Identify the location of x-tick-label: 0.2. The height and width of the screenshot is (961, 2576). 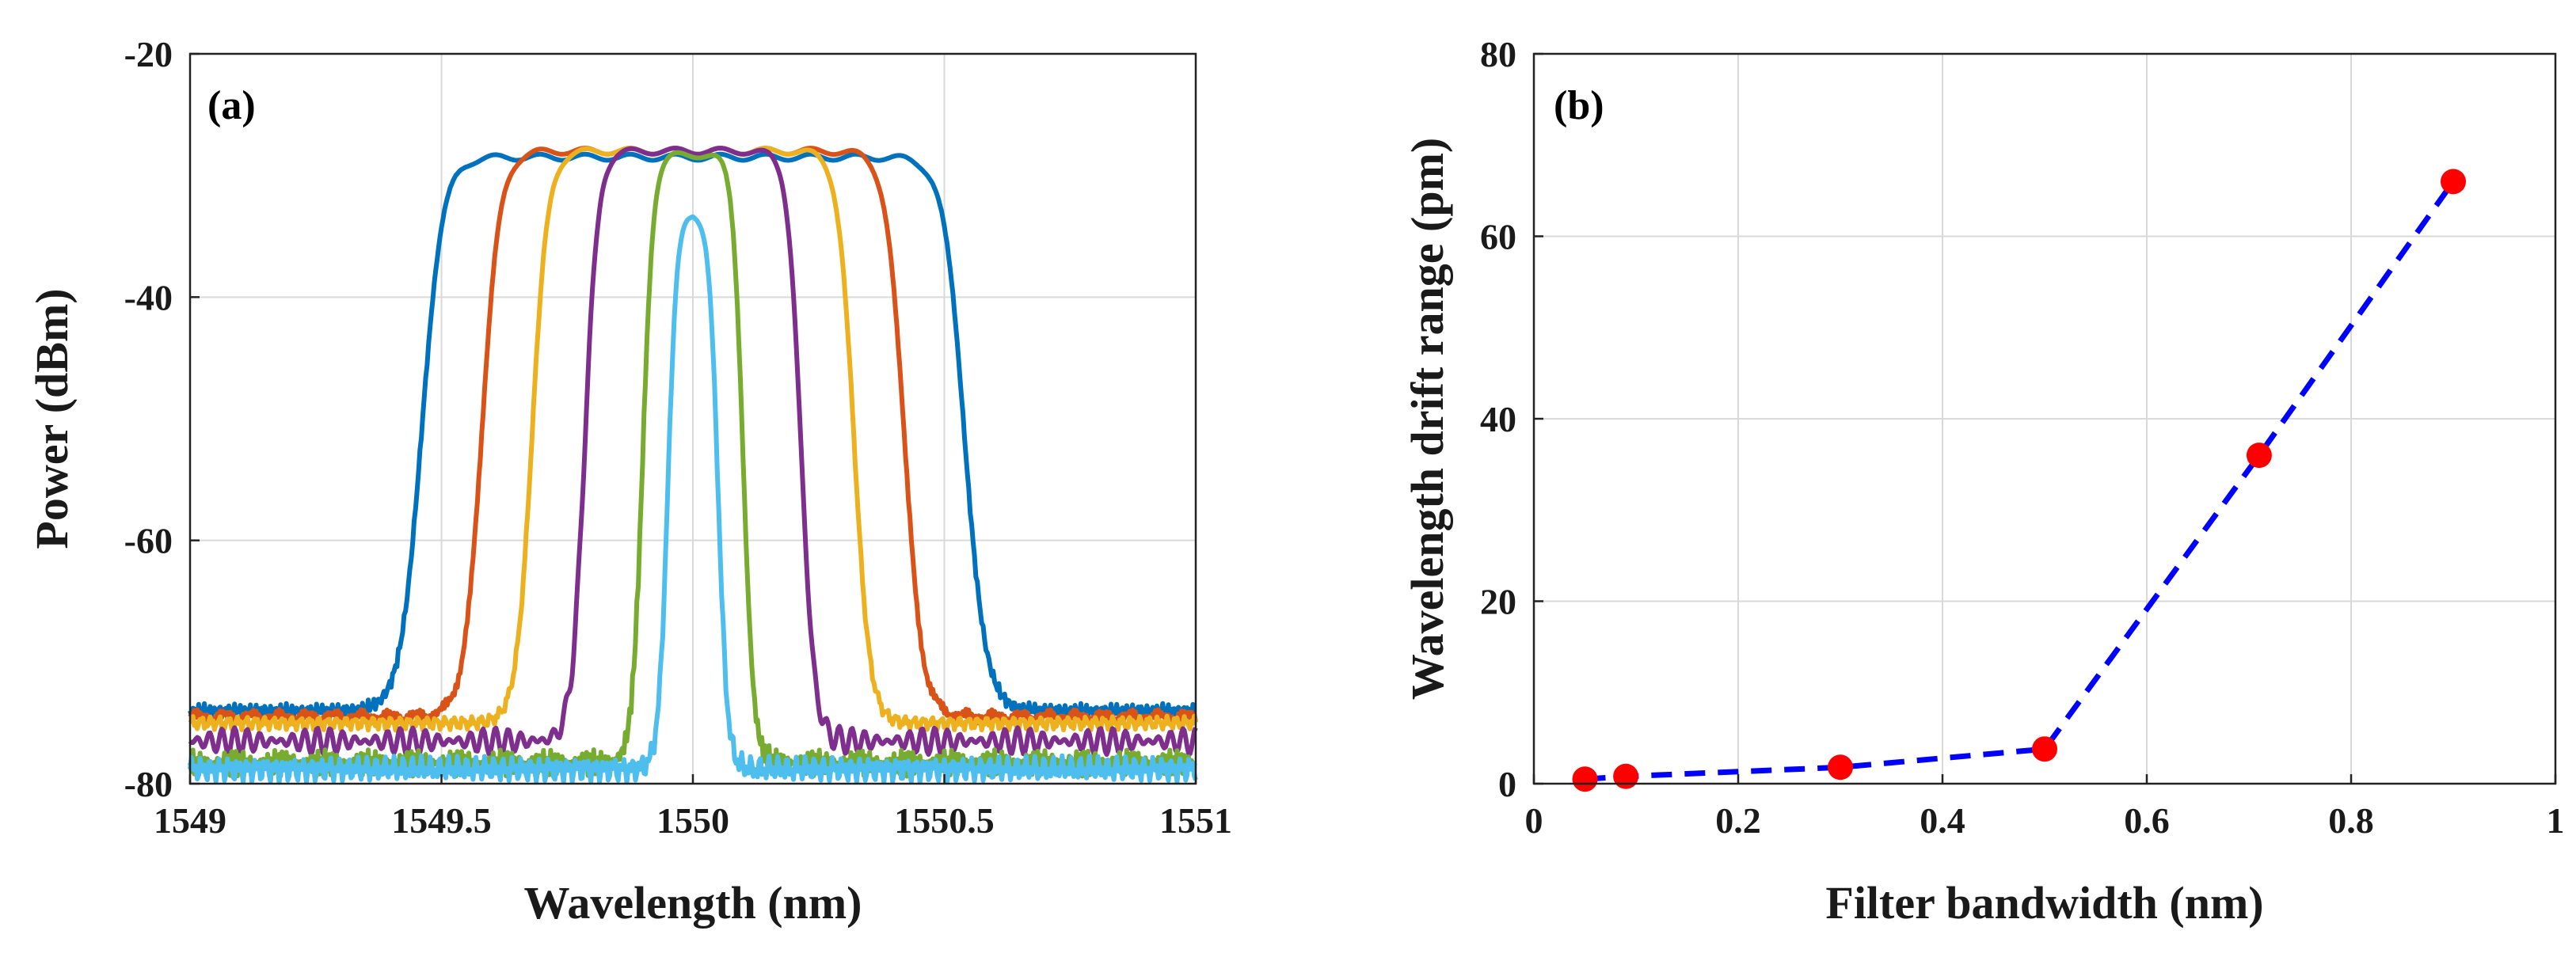
(1738, 820).